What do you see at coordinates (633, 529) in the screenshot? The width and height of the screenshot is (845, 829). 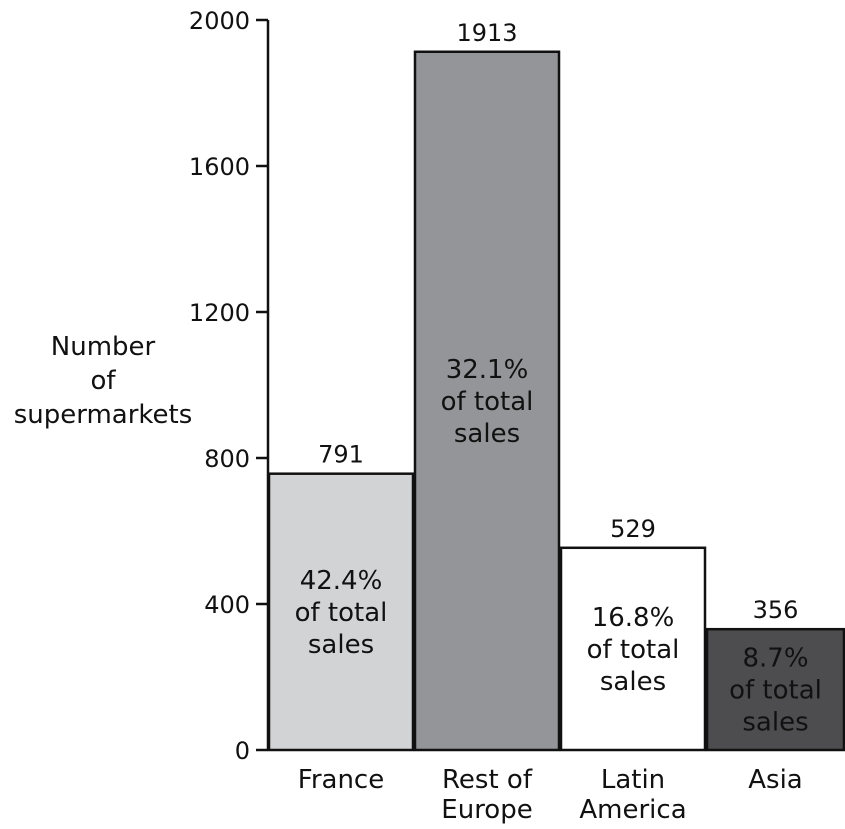 I see `bar-value-label: 529` at bounding box center [633, 529].